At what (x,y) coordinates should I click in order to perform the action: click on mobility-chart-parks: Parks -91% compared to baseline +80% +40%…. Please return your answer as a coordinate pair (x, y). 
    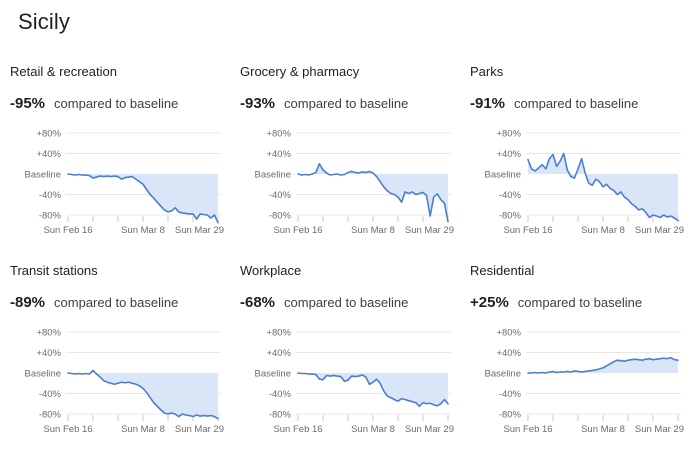
    Looking at the image, I should click on (580, 150).